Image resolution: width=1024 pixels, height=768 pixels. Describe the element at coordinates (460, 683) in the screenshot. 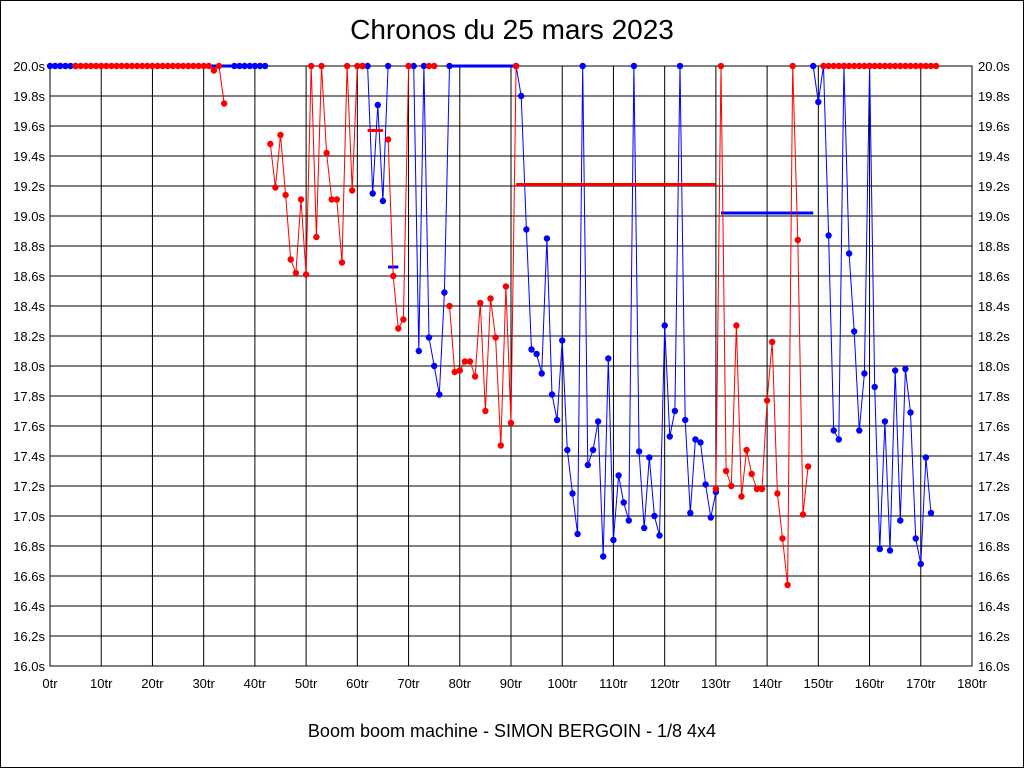

I see `x-tick-label: 80tr` at that location.